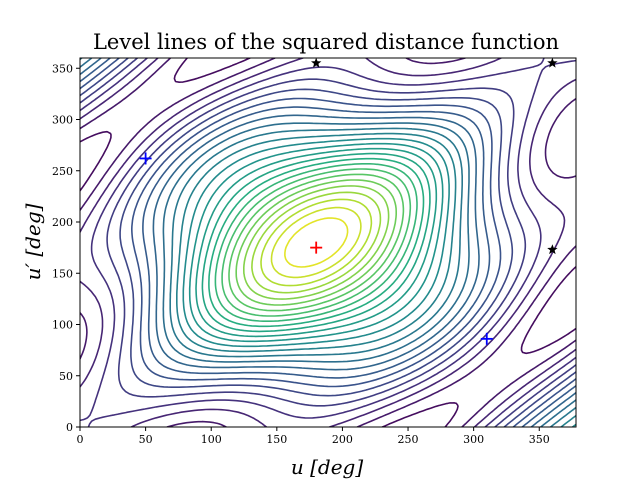 The image size is (640, 480). I want to click on y-tick-label: 350, so click(62, 68).